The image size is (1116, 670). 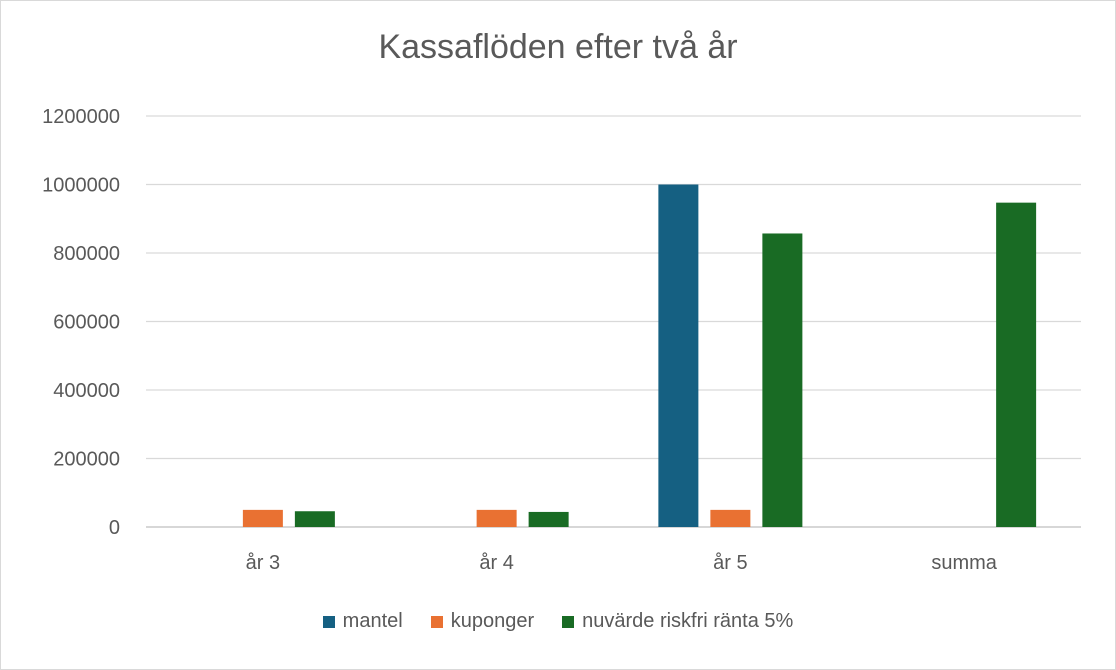 I want to click on legend-item: kuponger, so click(x=482, y=621).